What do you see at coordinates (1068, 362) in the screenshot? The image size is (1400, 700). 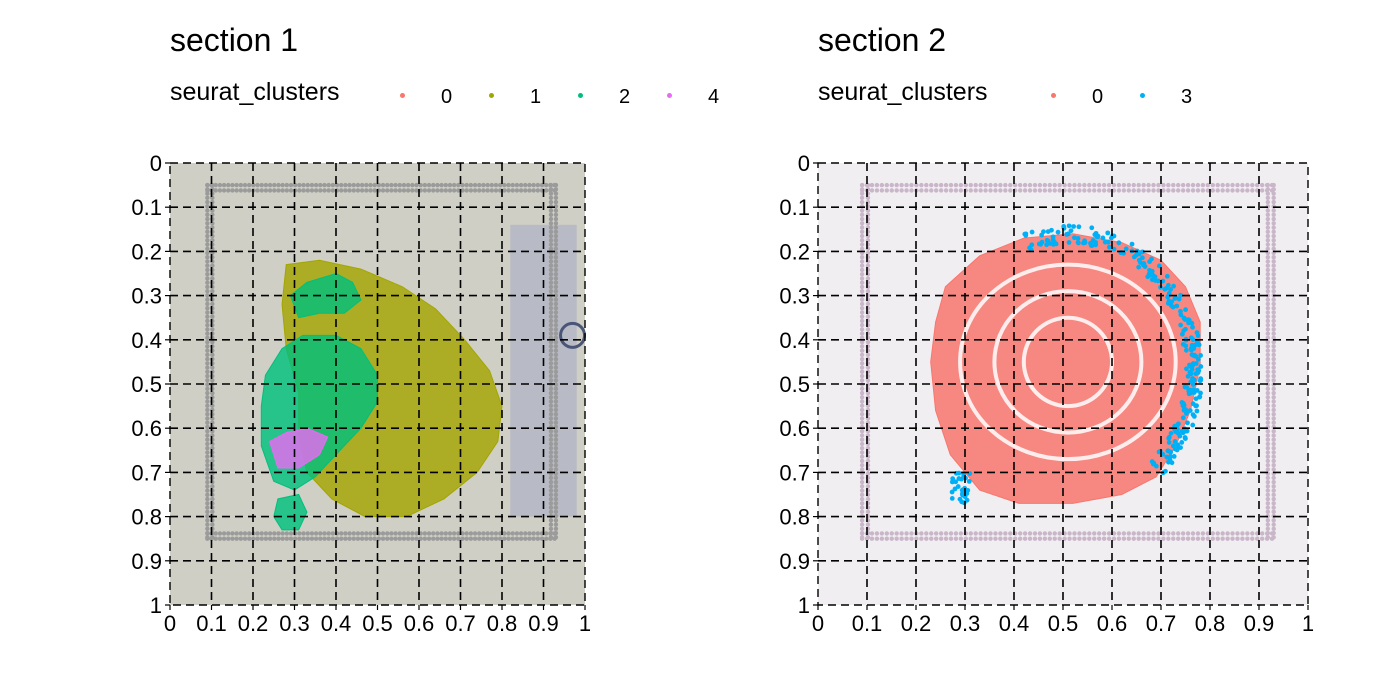 I see `tissue-gap` at bounding box center [1068, 362].